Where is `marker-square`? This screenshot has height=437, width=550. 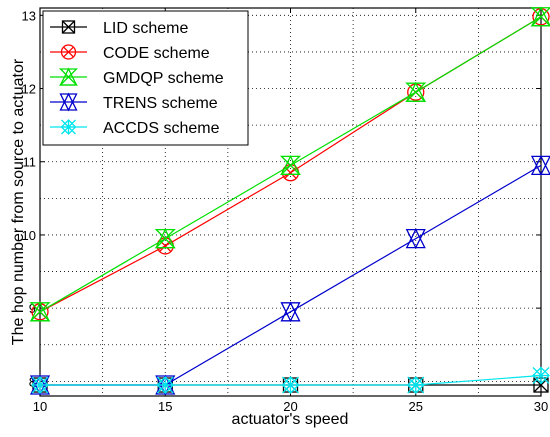 marker-square is located at coordinates (68, 27).